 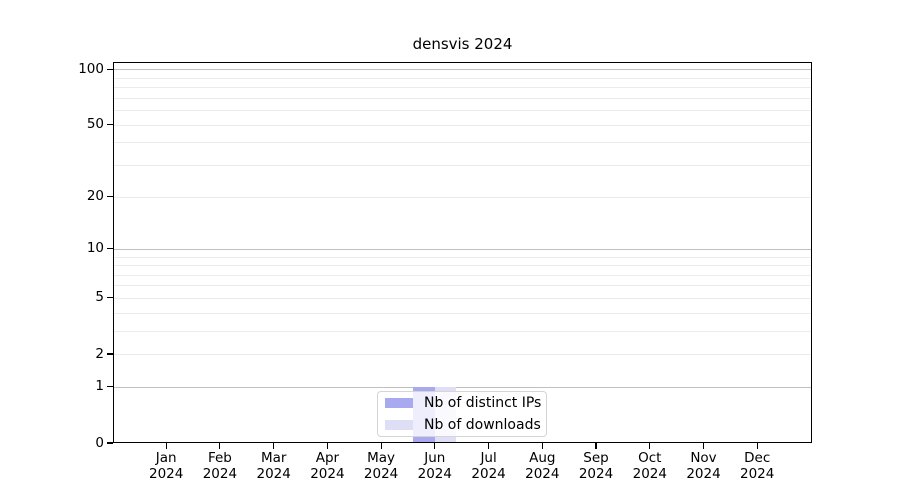 What do you see at coordinates (381, 458) in the screenshot?
I see `x-tick-label-month: May` at bounding box center [381, 458].